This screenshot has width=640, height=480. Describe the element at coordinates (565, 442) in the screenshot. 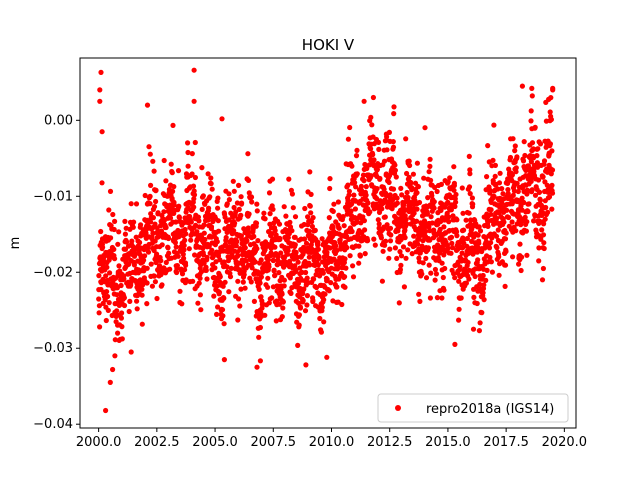

I see `x-tick-label: 2020.0` at that location.